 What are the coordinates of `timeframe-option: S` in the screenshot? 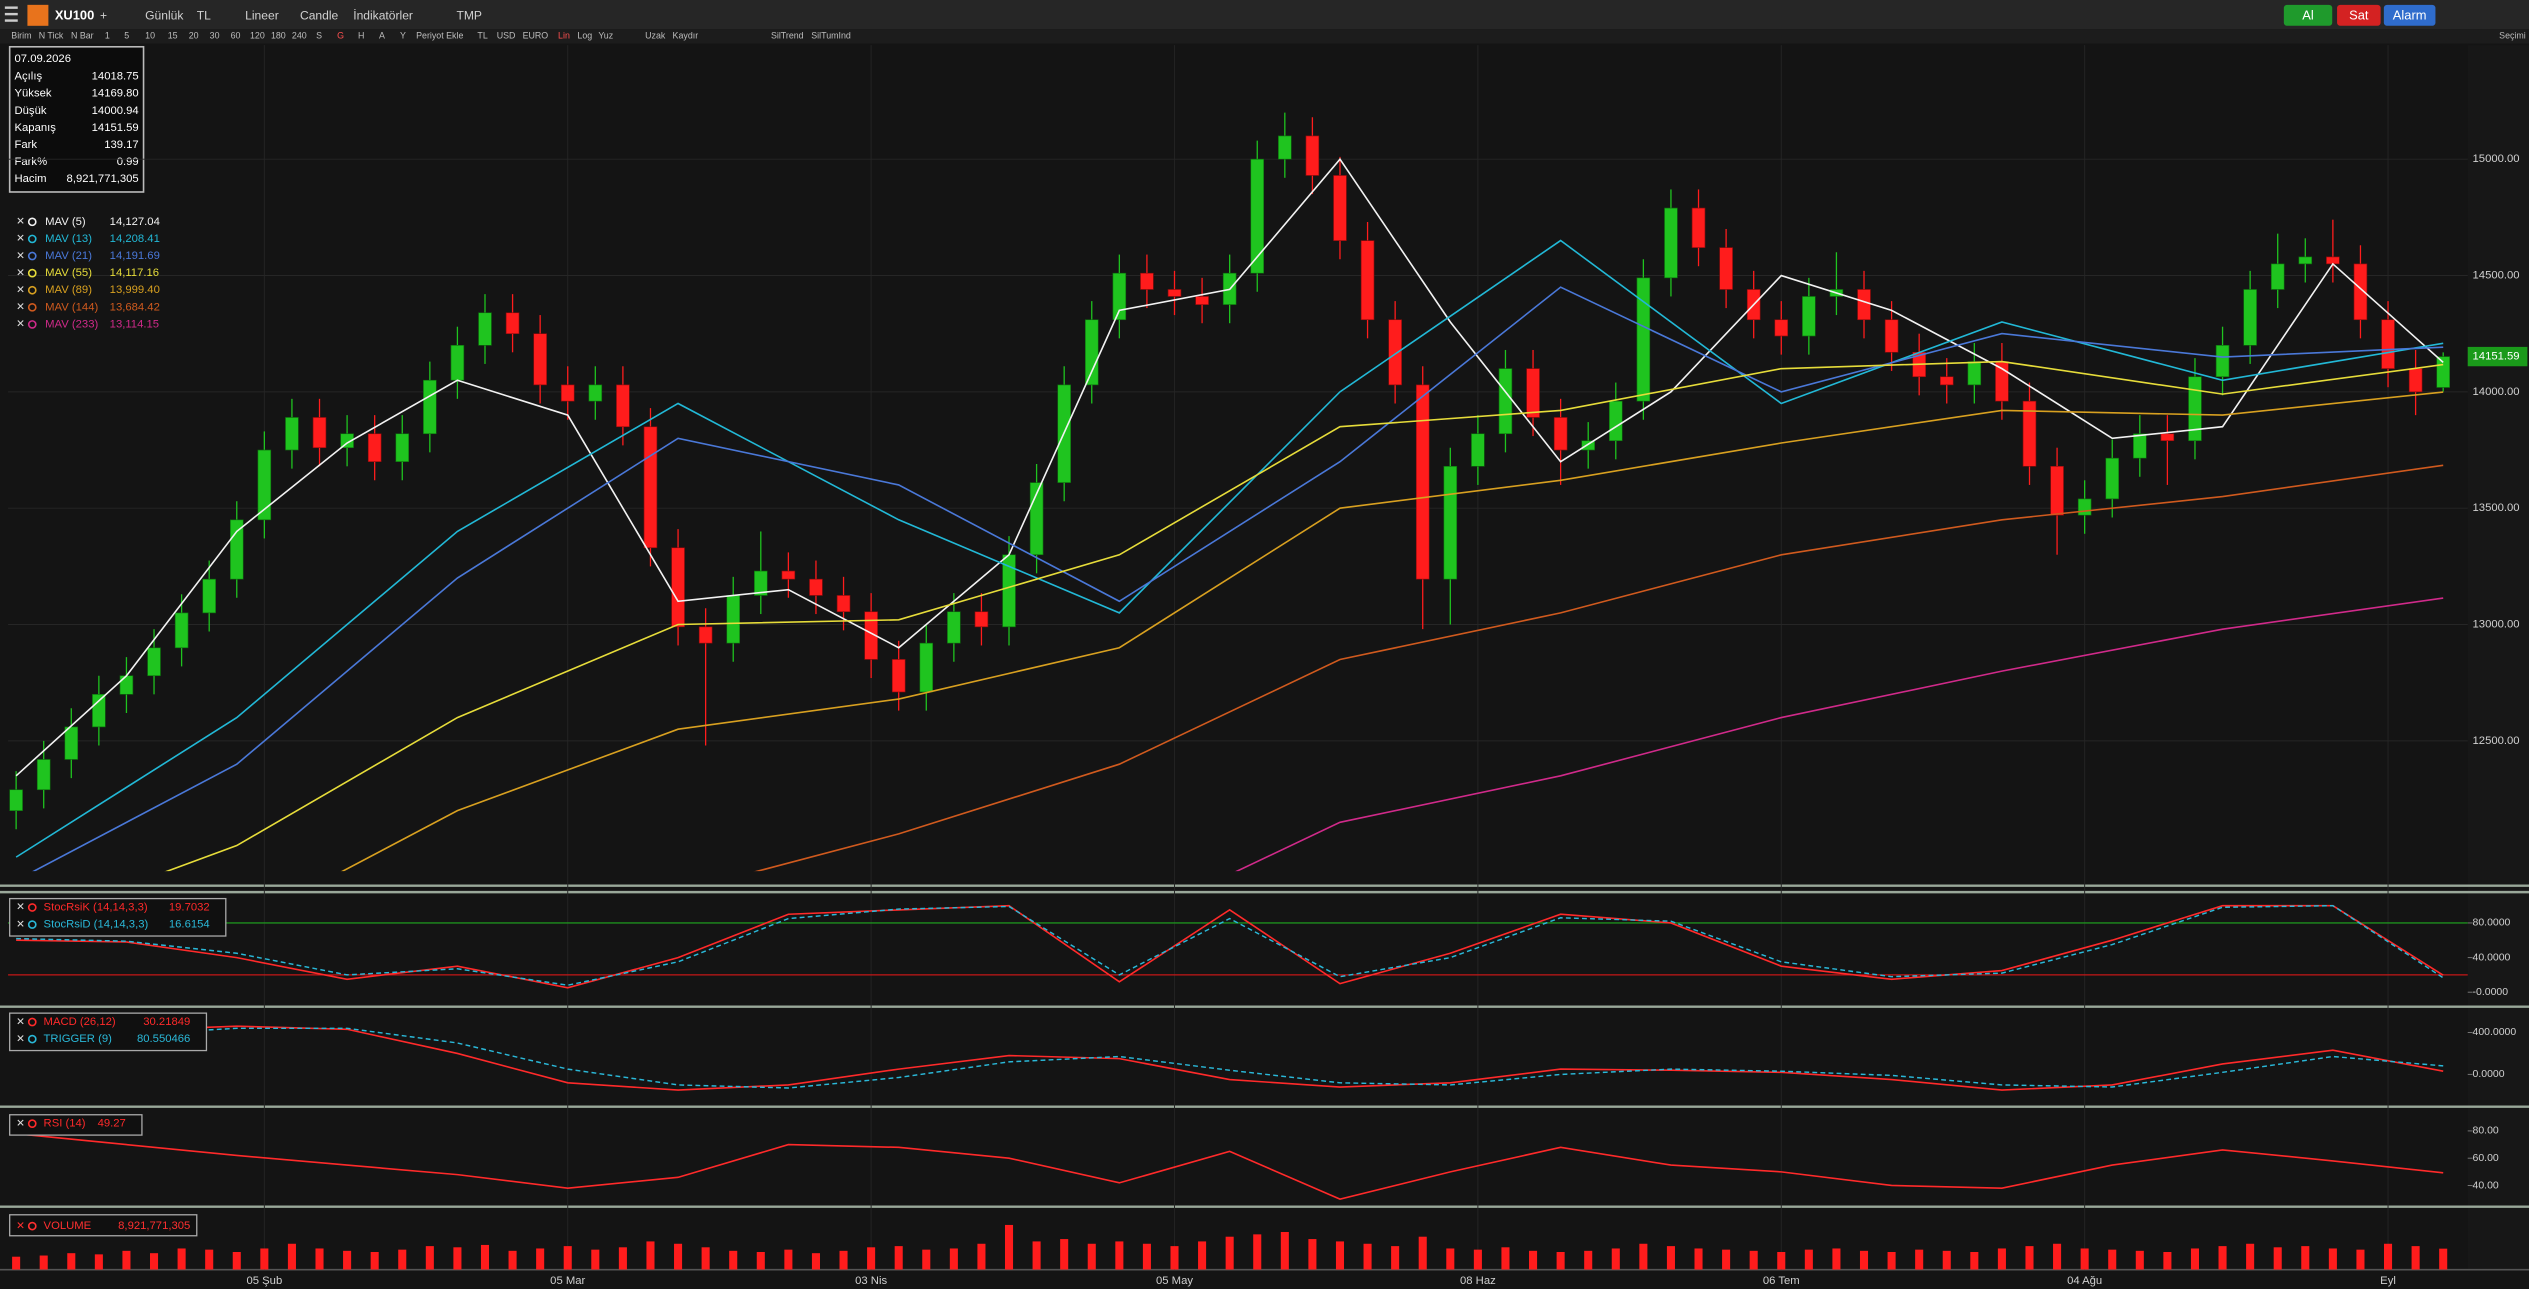 It's located at (319, 36).